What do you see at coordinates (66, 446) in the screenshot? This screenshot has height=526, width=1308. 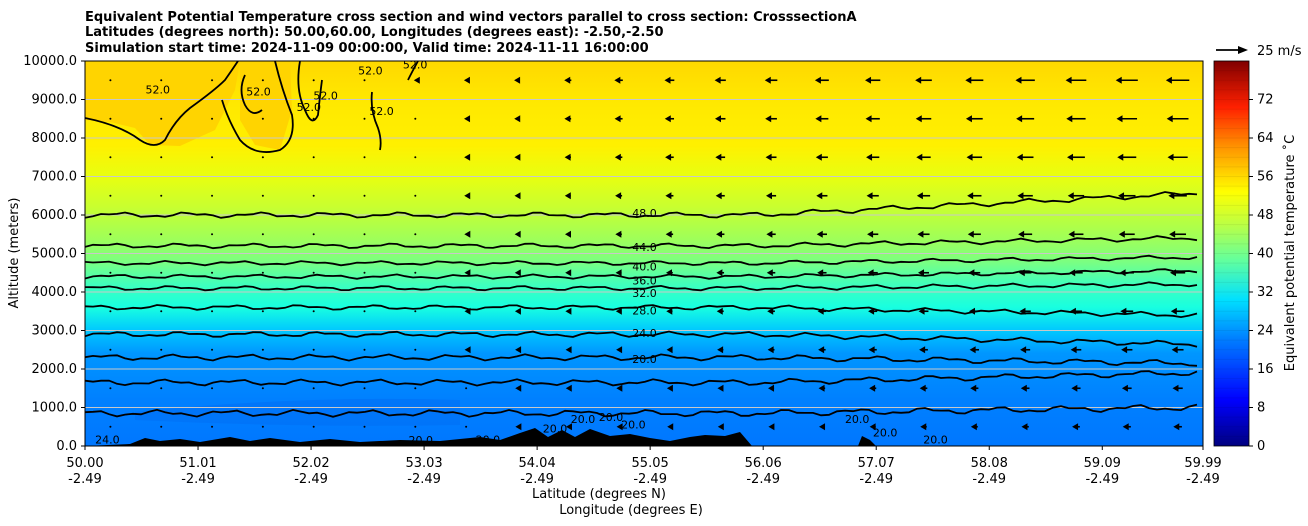 I see `y-tick-label: 0.0` at bounding box center [66, 446].